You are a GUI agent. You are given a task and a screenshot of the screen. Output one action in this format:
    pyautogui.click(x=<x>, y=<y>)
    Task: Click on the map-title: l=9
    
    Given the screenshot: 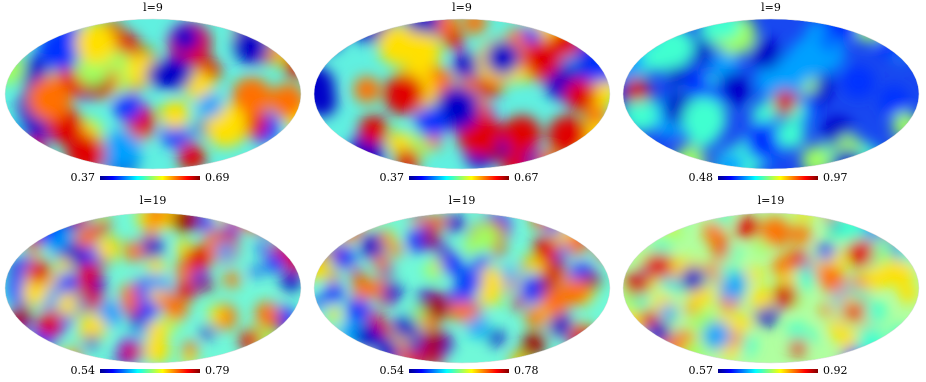 What is the action you would take?
    pyautogui.click(x=771, y=7)
    